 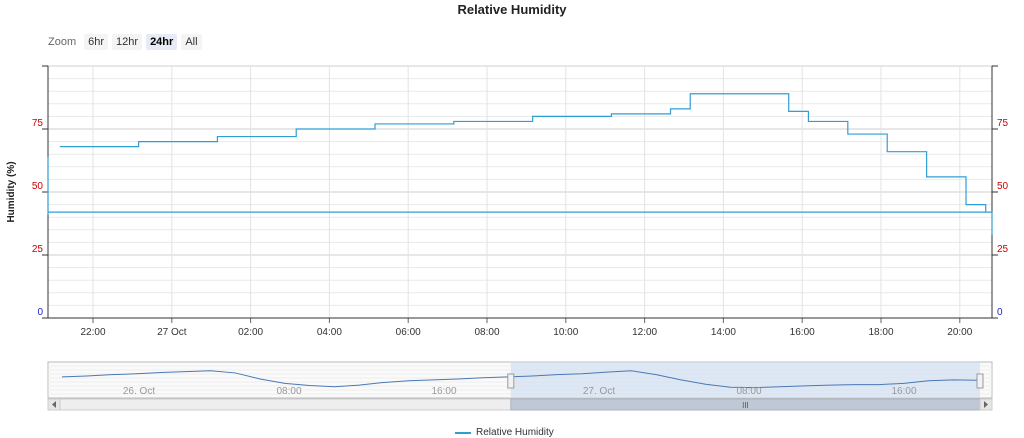 What do you see at coordinates (565, 332) in the screenshot?
I see `x-tick-label: 10:00` at bounding box center [565, 332].